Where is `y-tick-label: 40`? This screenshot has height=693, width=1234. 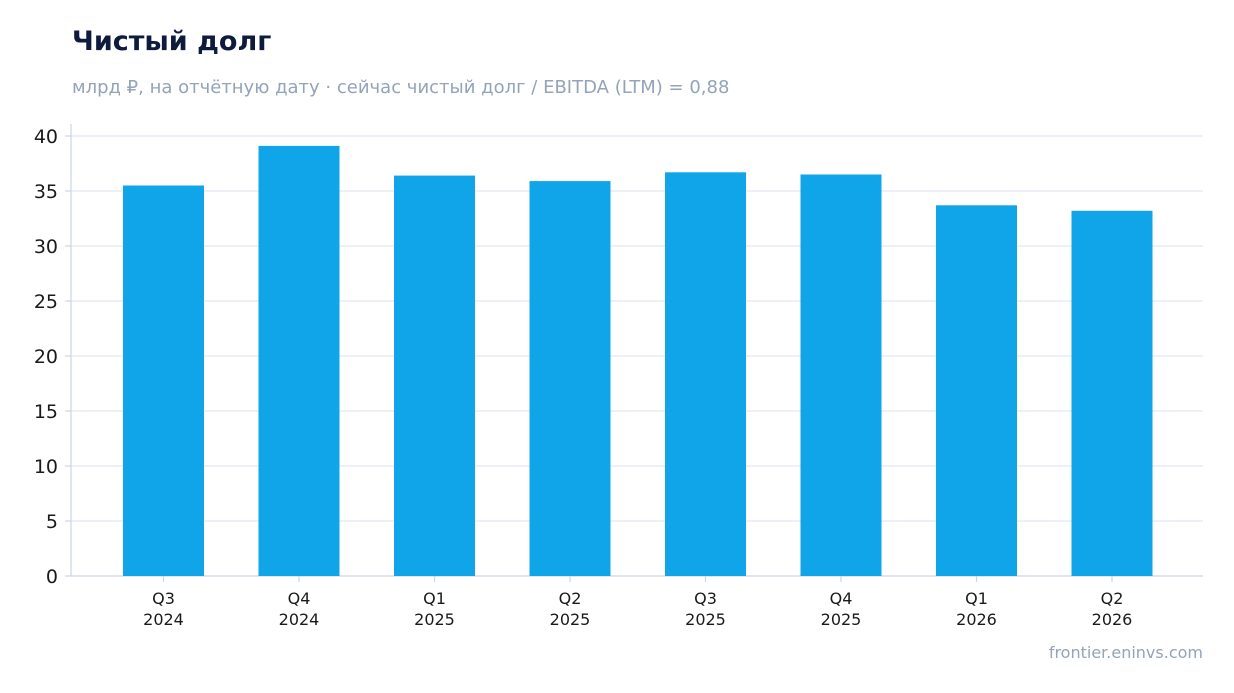 y-tick-label: 40 is located at coordinates (46, 137).